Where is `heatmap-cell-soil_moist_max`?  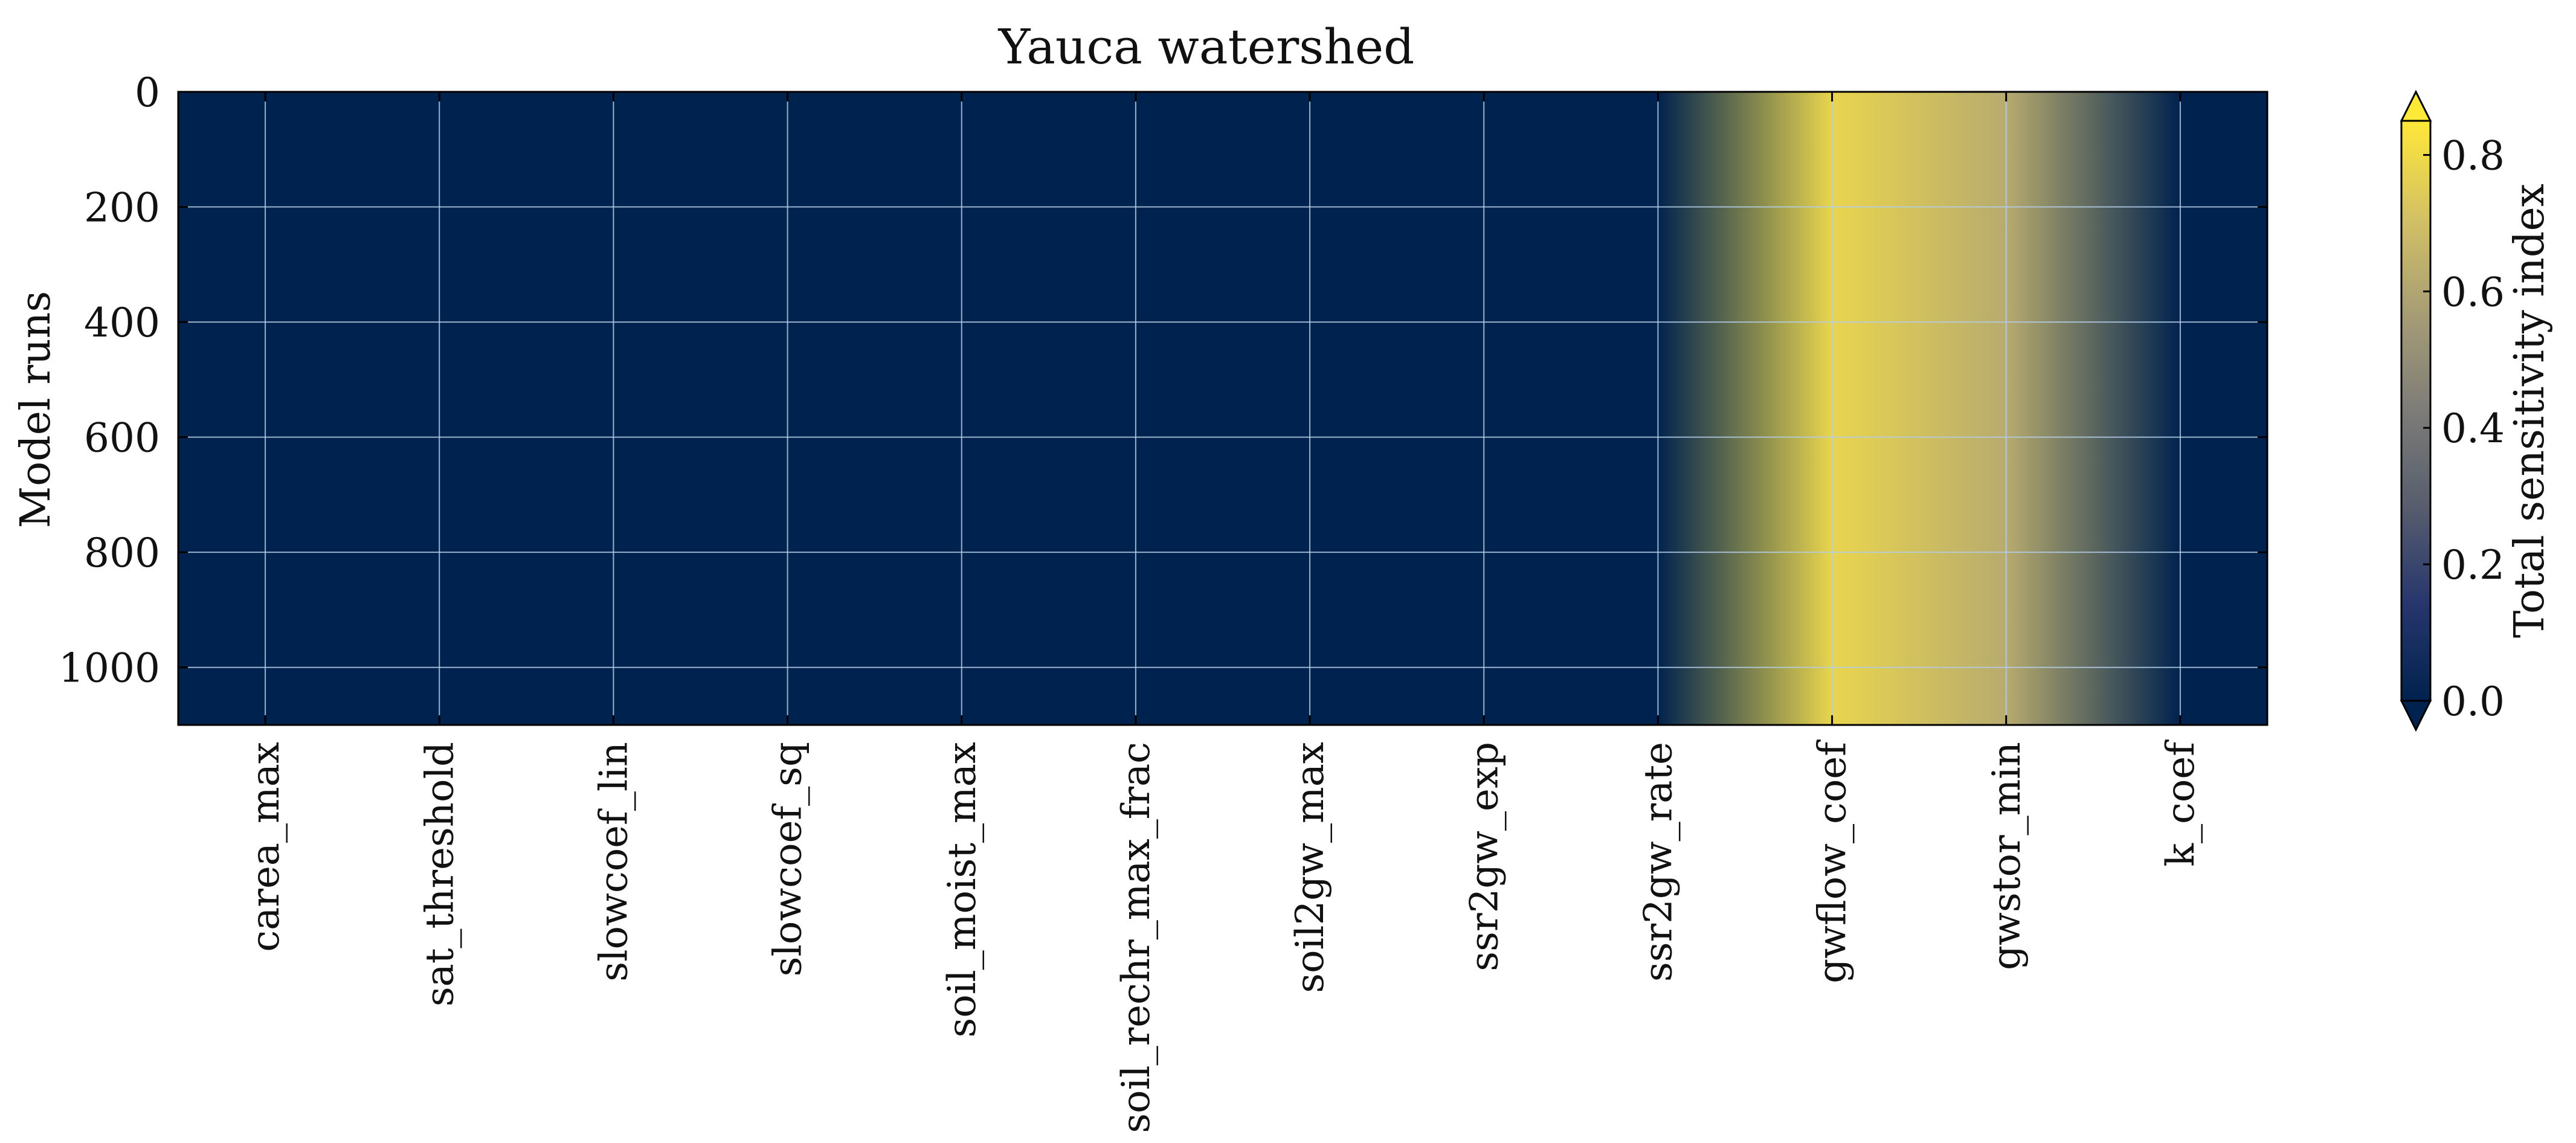
heatmap-cell-soil_moist_max is located at coordinates (962, 408).